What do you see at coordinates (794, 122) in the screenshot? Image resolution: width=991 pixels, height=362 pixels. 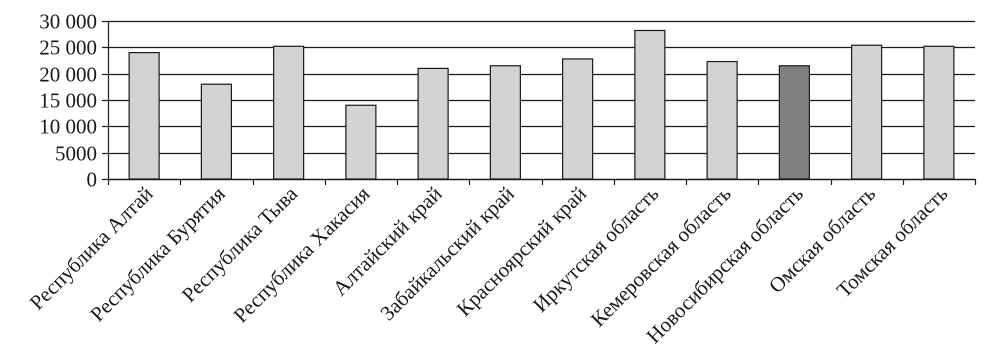 I see `bar-highlighted` at bounding box center [794, 122].